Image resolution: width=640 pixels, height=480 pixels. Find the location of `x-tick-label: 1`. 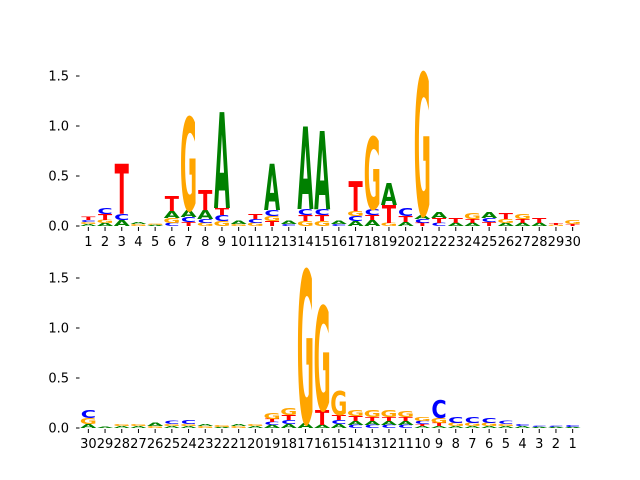

x-tick-label: 1 is located at coordinates (88, 242).